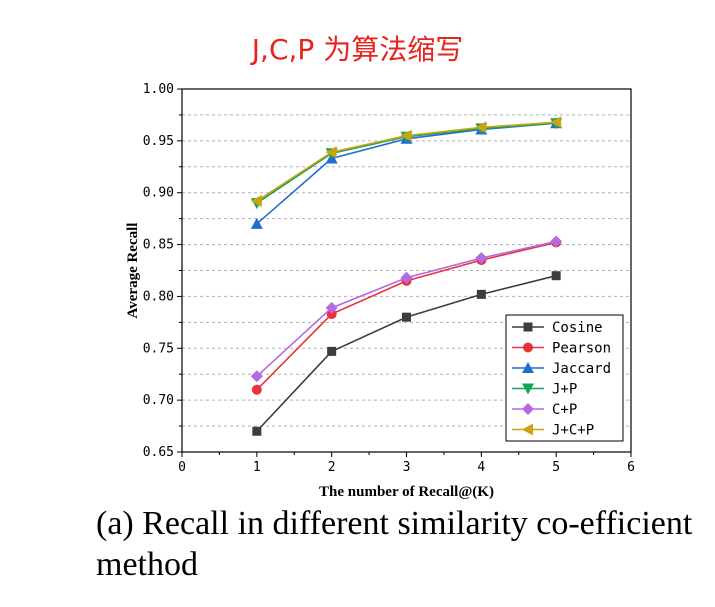  I want to click on legend-label-jaccard: Jaccard, so click(581, 369).